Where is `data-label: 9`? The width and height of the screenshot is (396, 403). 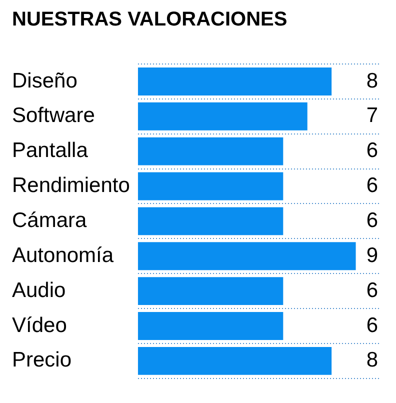
data-label: 9 is located at coordinates (372, 255).